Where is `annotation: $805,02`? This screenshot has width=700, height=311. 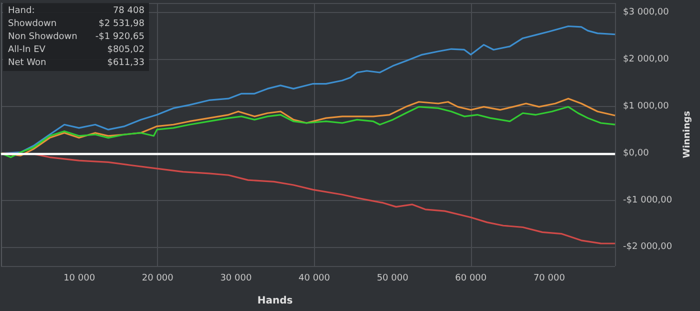
annotation: $805,02 is located at coordinates (125, 50).